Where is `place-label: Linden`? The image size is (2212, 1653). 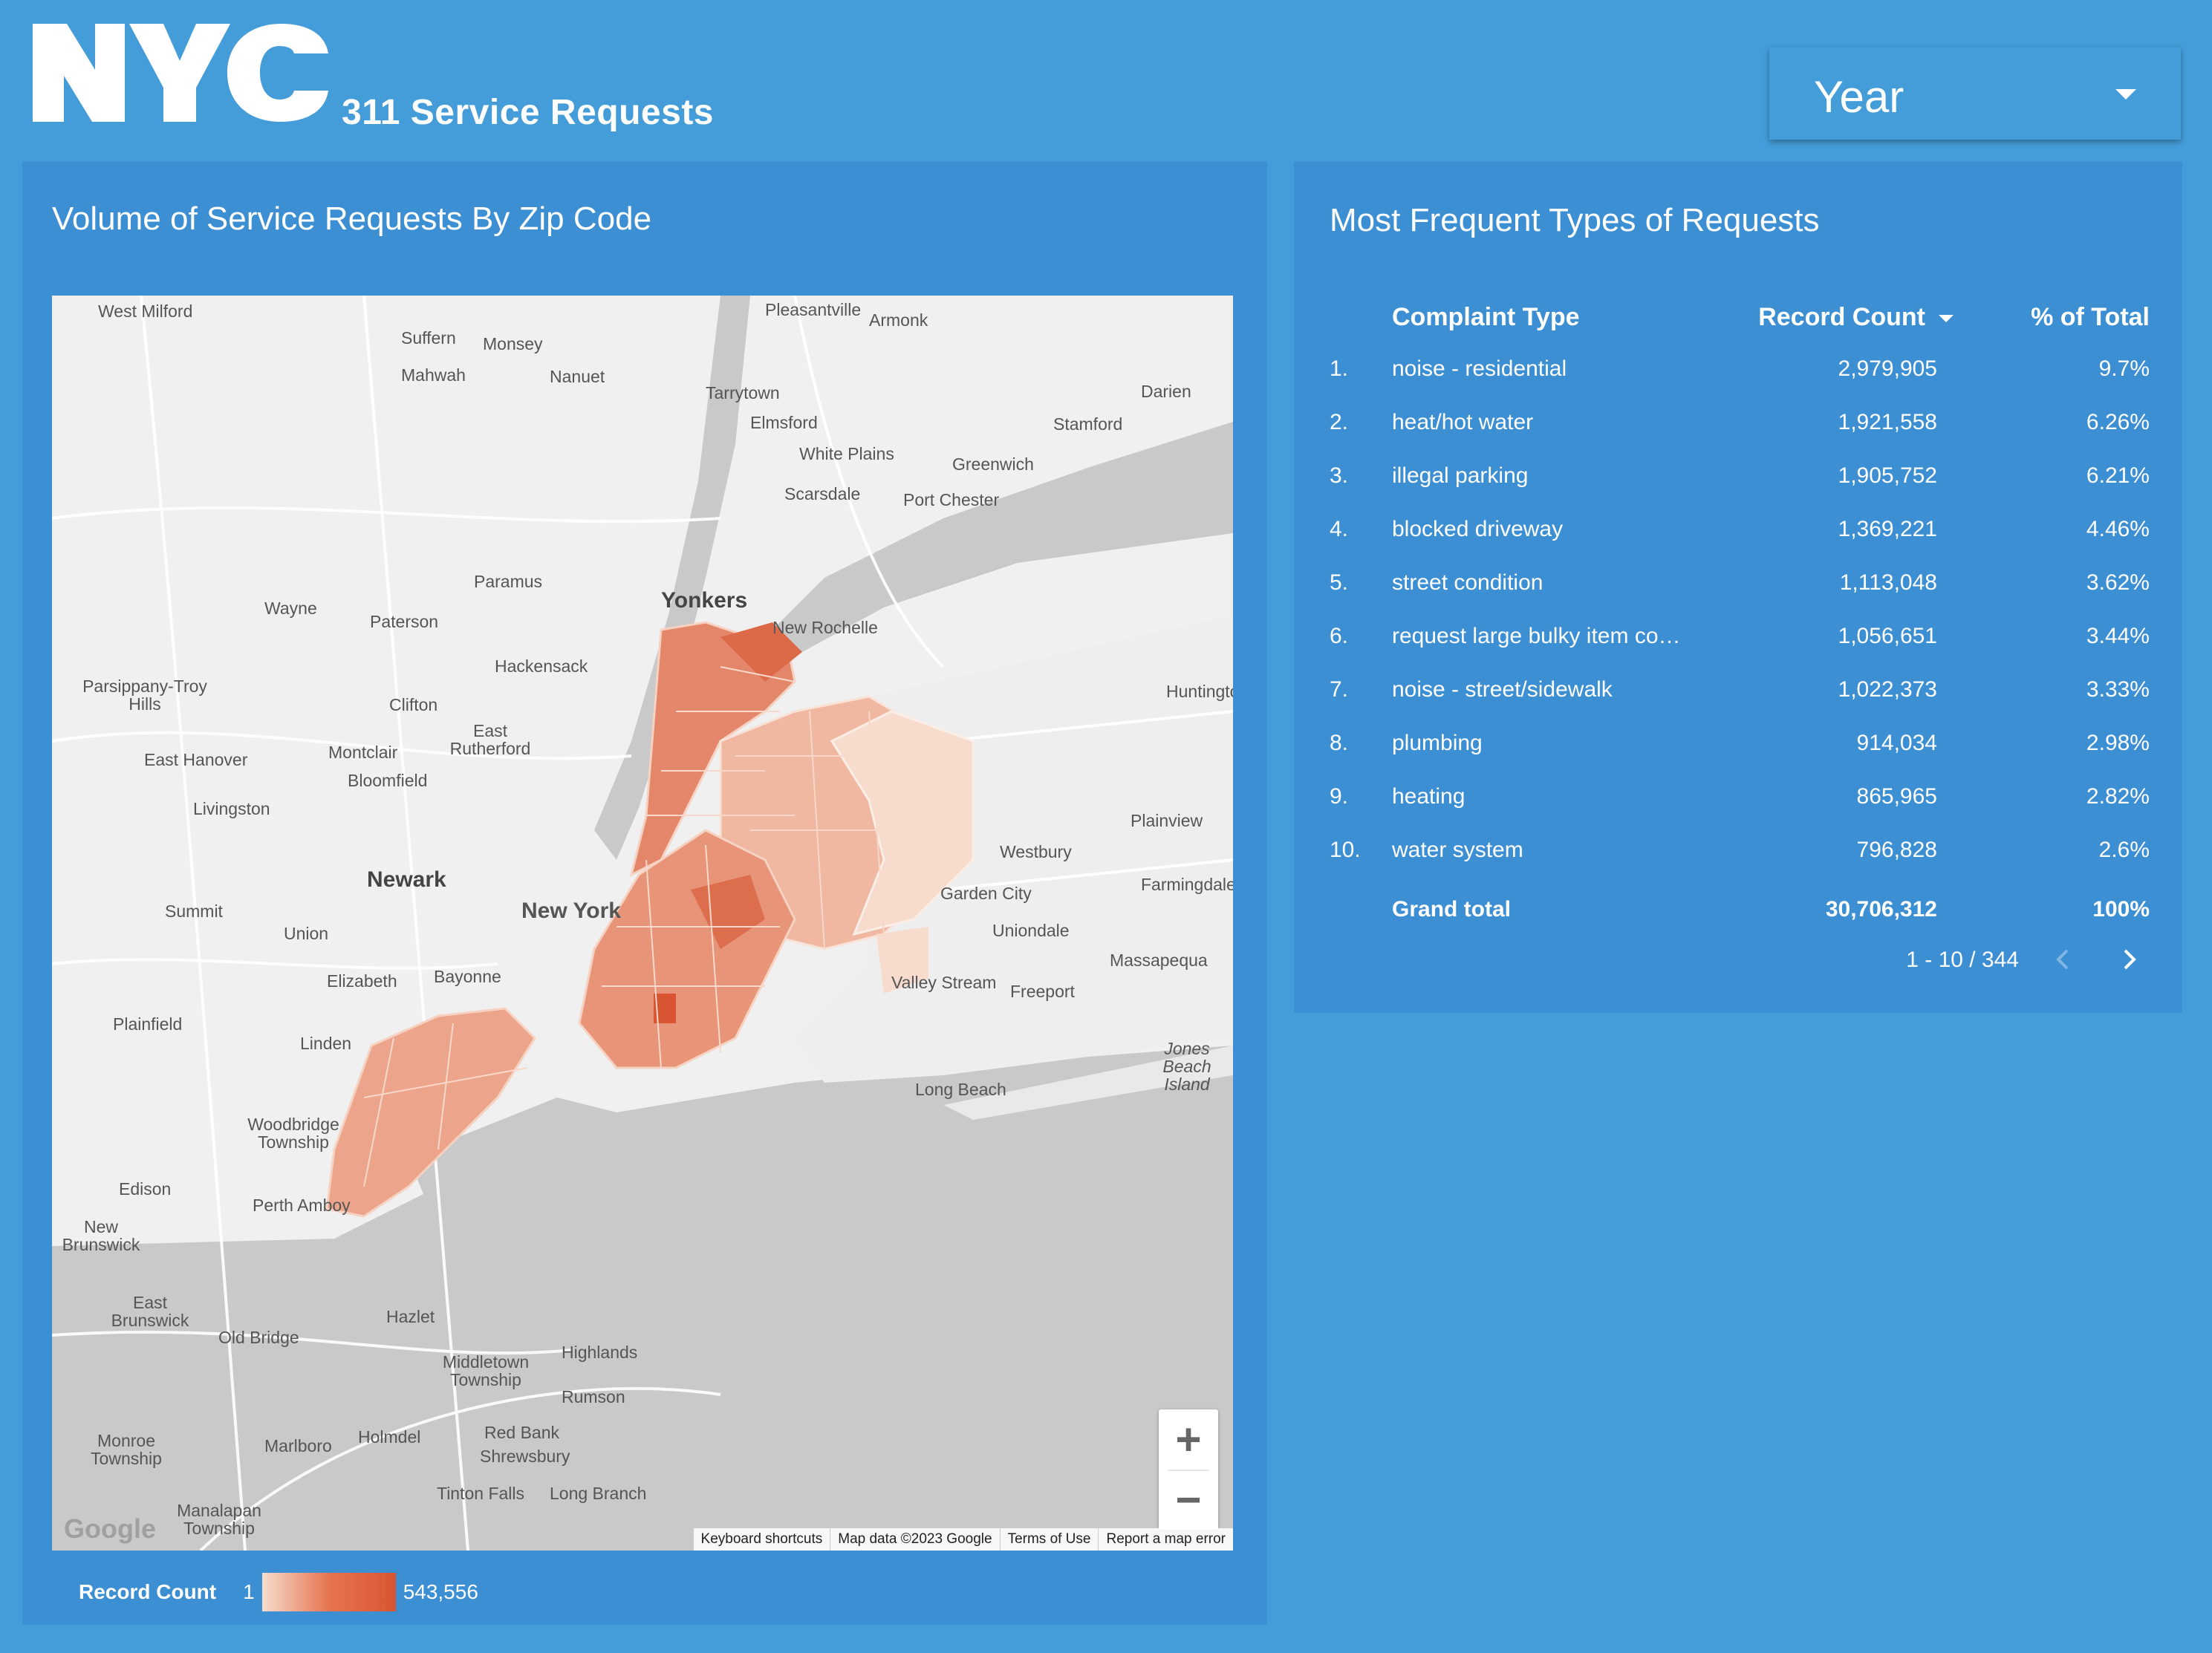 place-label: Linden is located at coordinates (326, 1043).